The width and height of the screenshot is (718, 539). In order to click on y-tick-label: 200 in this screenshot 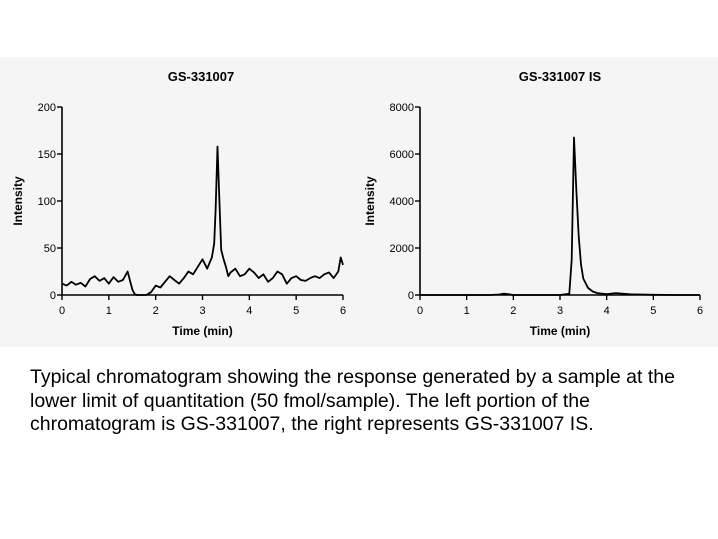, I will do `click(47, 108)`.